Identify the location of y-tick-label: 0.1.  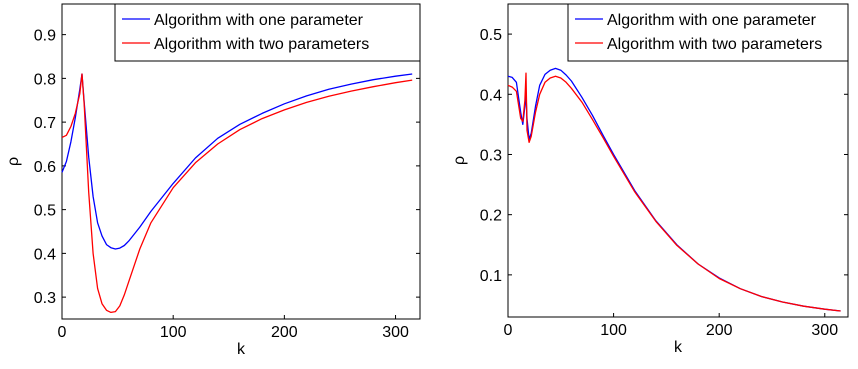
(491, 276).